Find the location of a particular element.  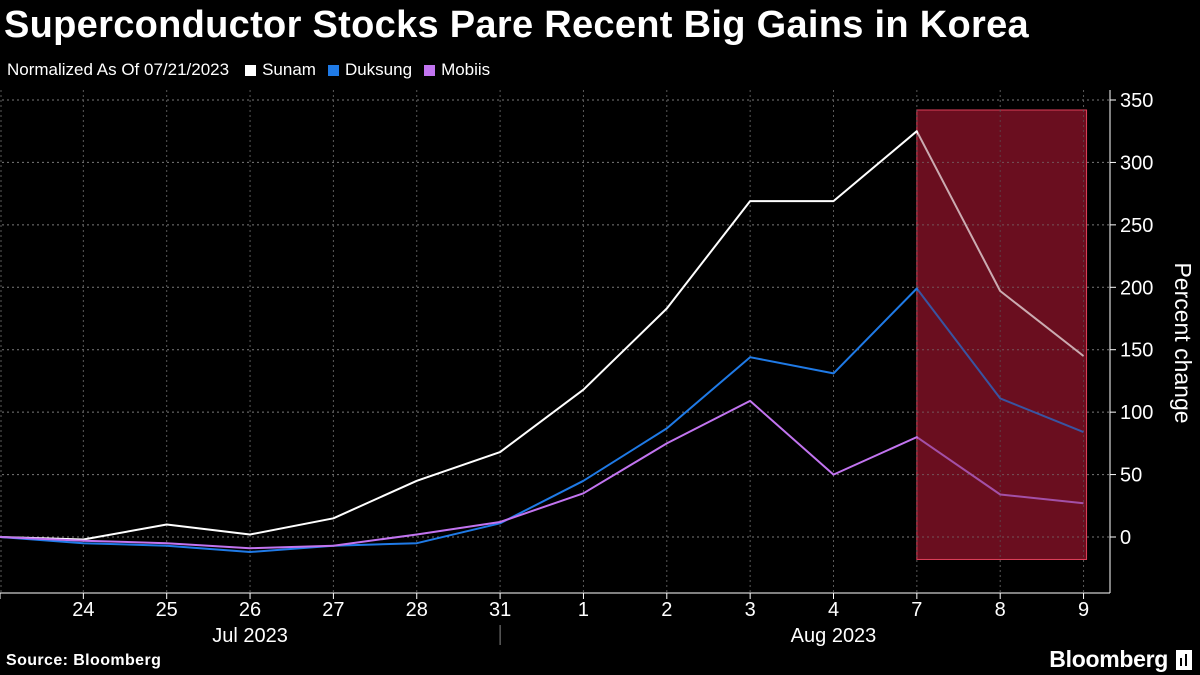

x-tick-label: 4 is located at coordinates (833, 610).